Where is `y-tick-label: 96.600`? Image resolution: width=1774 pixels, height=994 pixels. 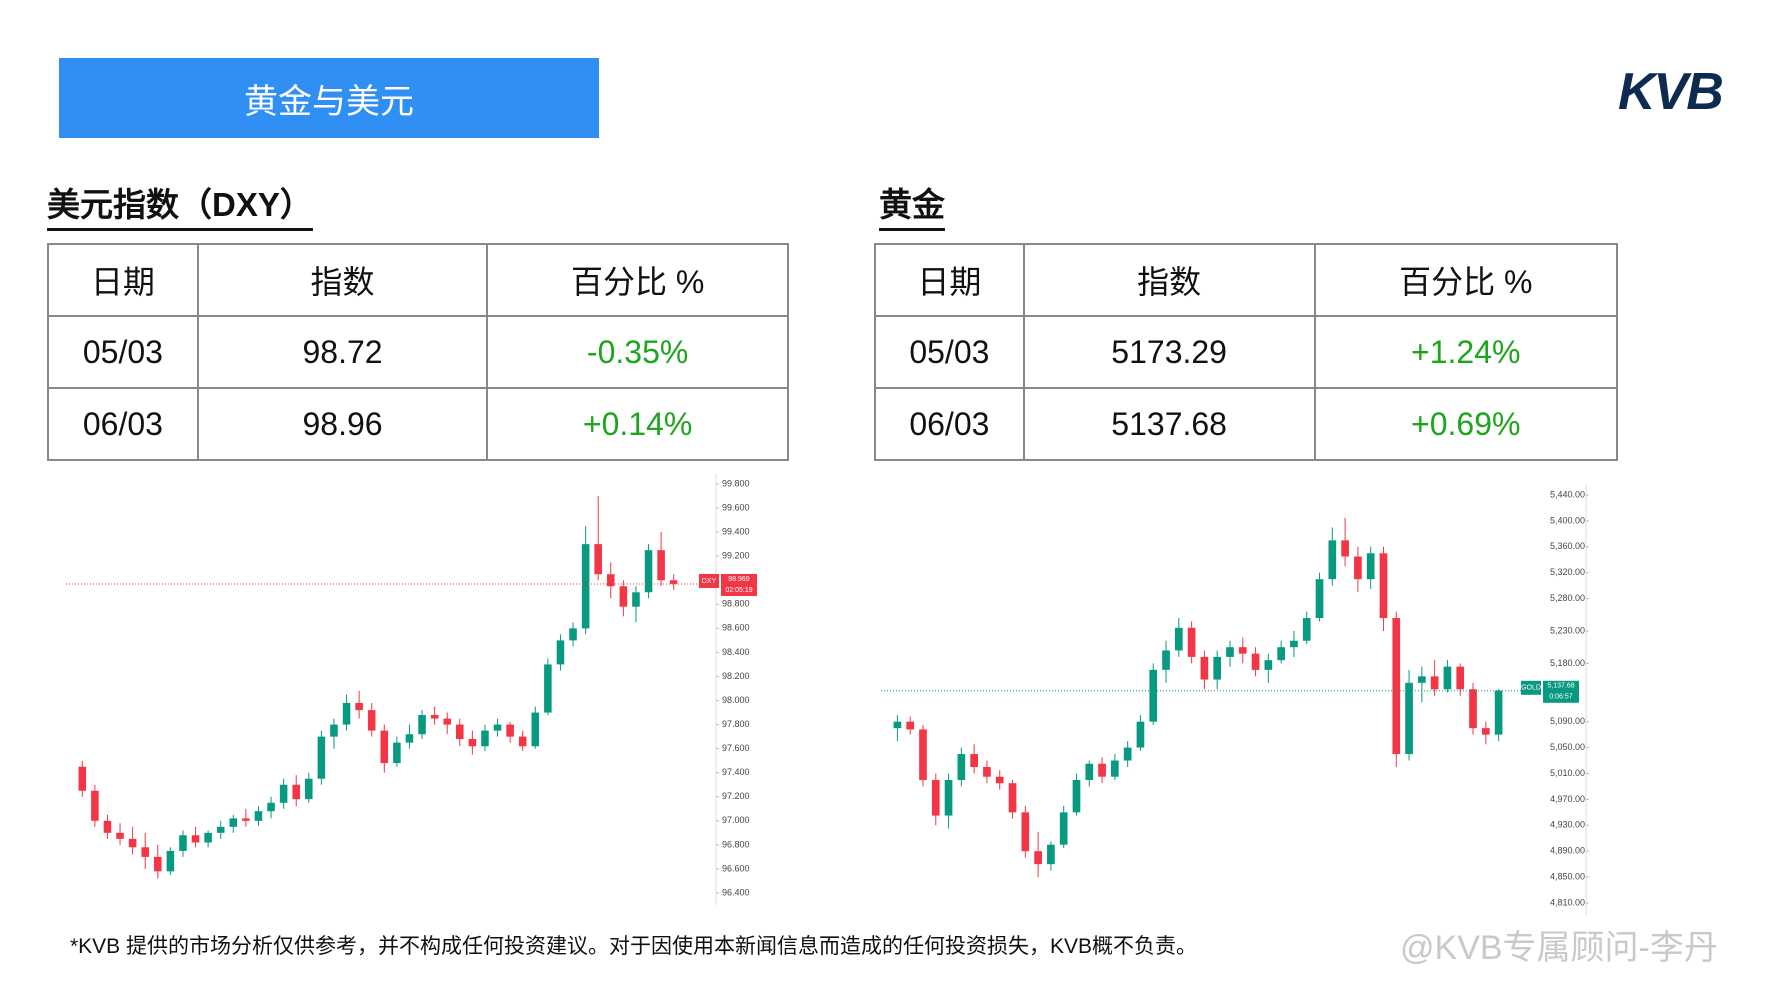
y-tick-label: 96.600 is located at coordinates (736, 868).